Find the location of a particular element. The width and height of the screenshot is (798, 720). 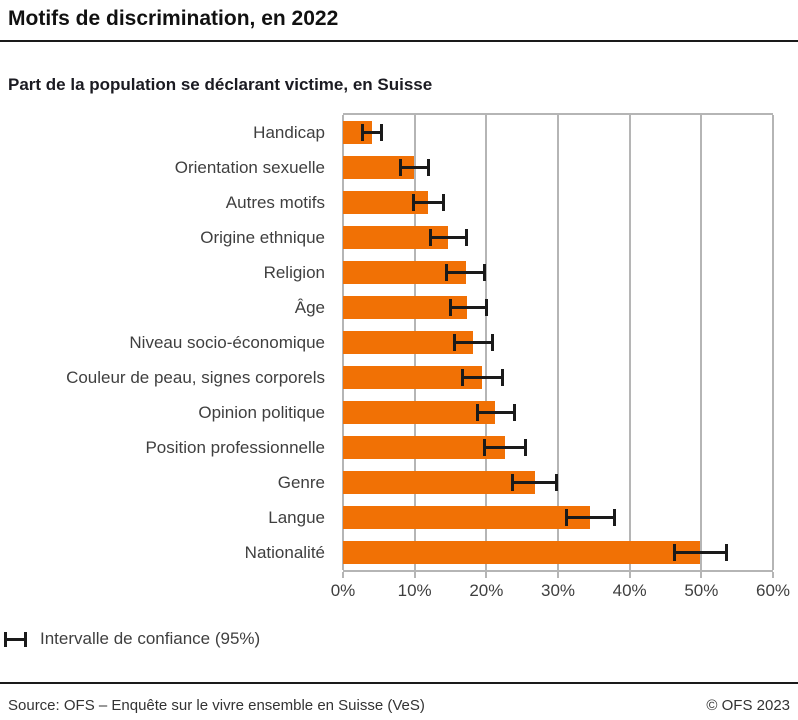

category-label: Âge is located at coordinates (309, 307).